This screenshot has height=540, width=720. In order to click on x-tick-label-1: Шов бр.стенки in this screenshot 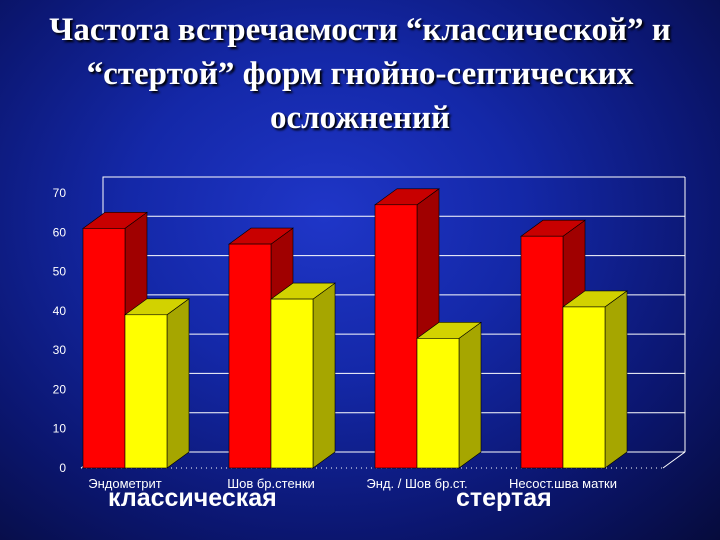, I will do `click(271, 483)`.